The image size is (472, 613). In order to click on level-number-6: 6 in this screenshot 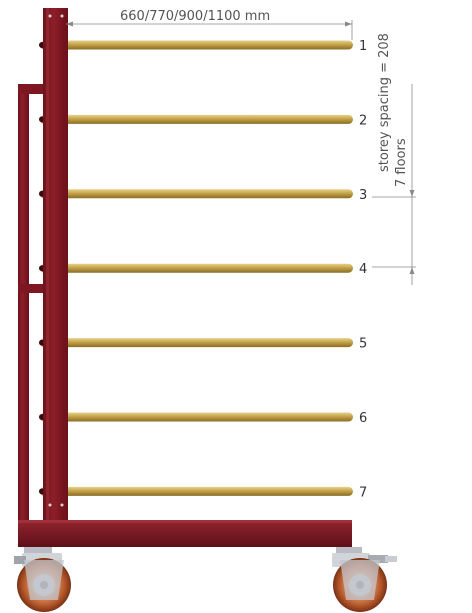, I will do `click(363, 418)`.